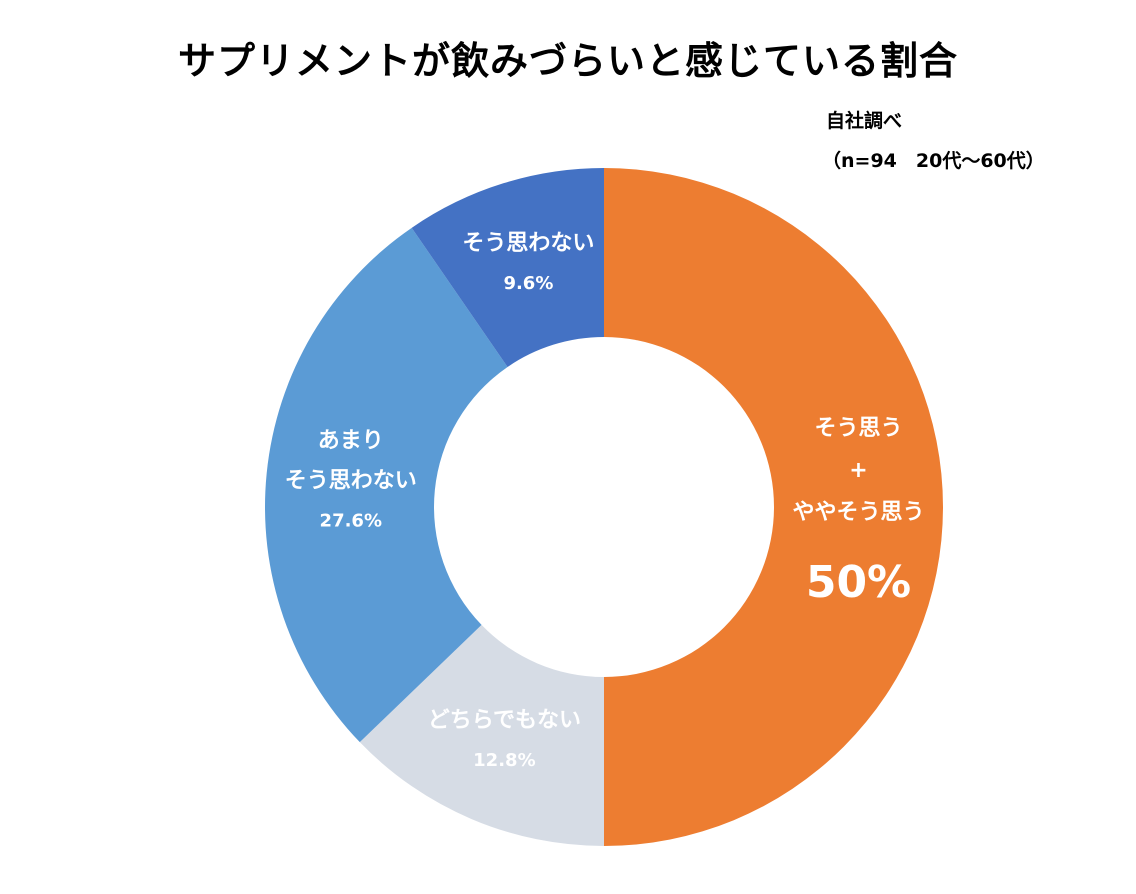 The width and height of the screenshot is (1136, 894). Describe the element at coordinates (864, 121) in the screenshot. I see `source-note: 自社調べ` at that location.